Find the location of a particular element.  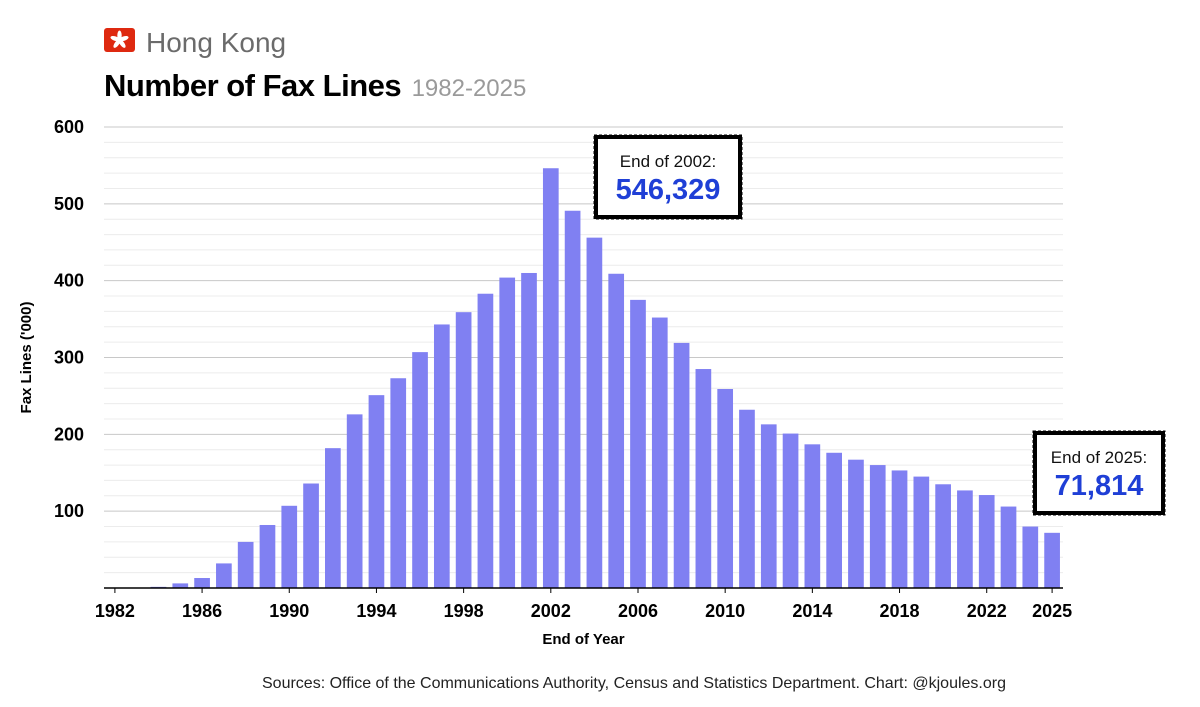

y-tick-label: 100 is located at coordinates (69, 511).